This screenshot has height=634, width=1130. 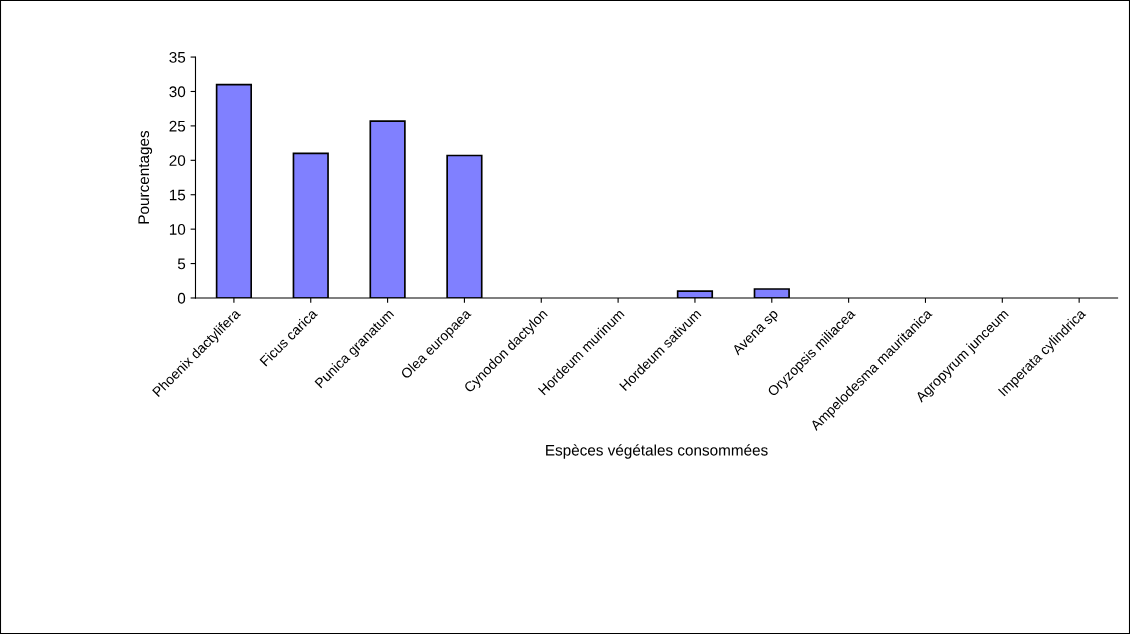 What do you see at coordinates (181, 264) in the screenshot?
I see `y-tick-label: 5` at bounding box center [181, 264].